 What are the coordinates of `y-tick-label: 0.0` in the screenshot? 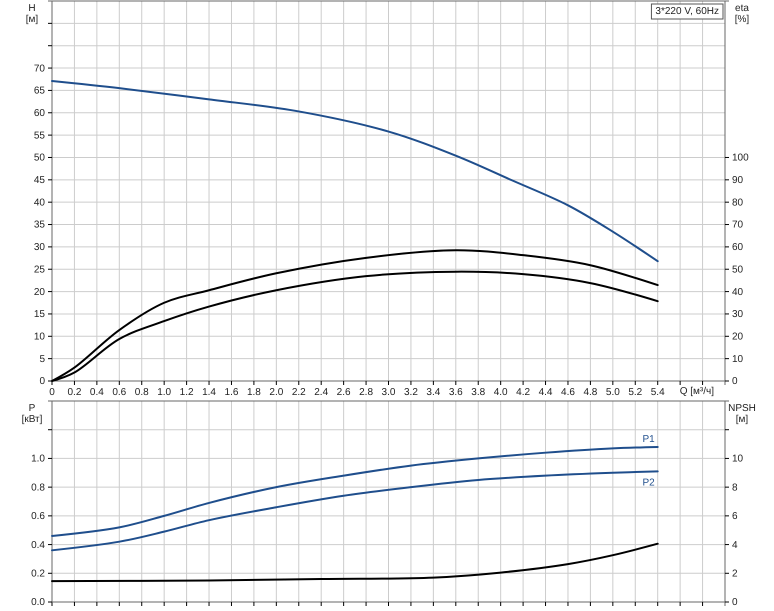 It's located at (38, 602).